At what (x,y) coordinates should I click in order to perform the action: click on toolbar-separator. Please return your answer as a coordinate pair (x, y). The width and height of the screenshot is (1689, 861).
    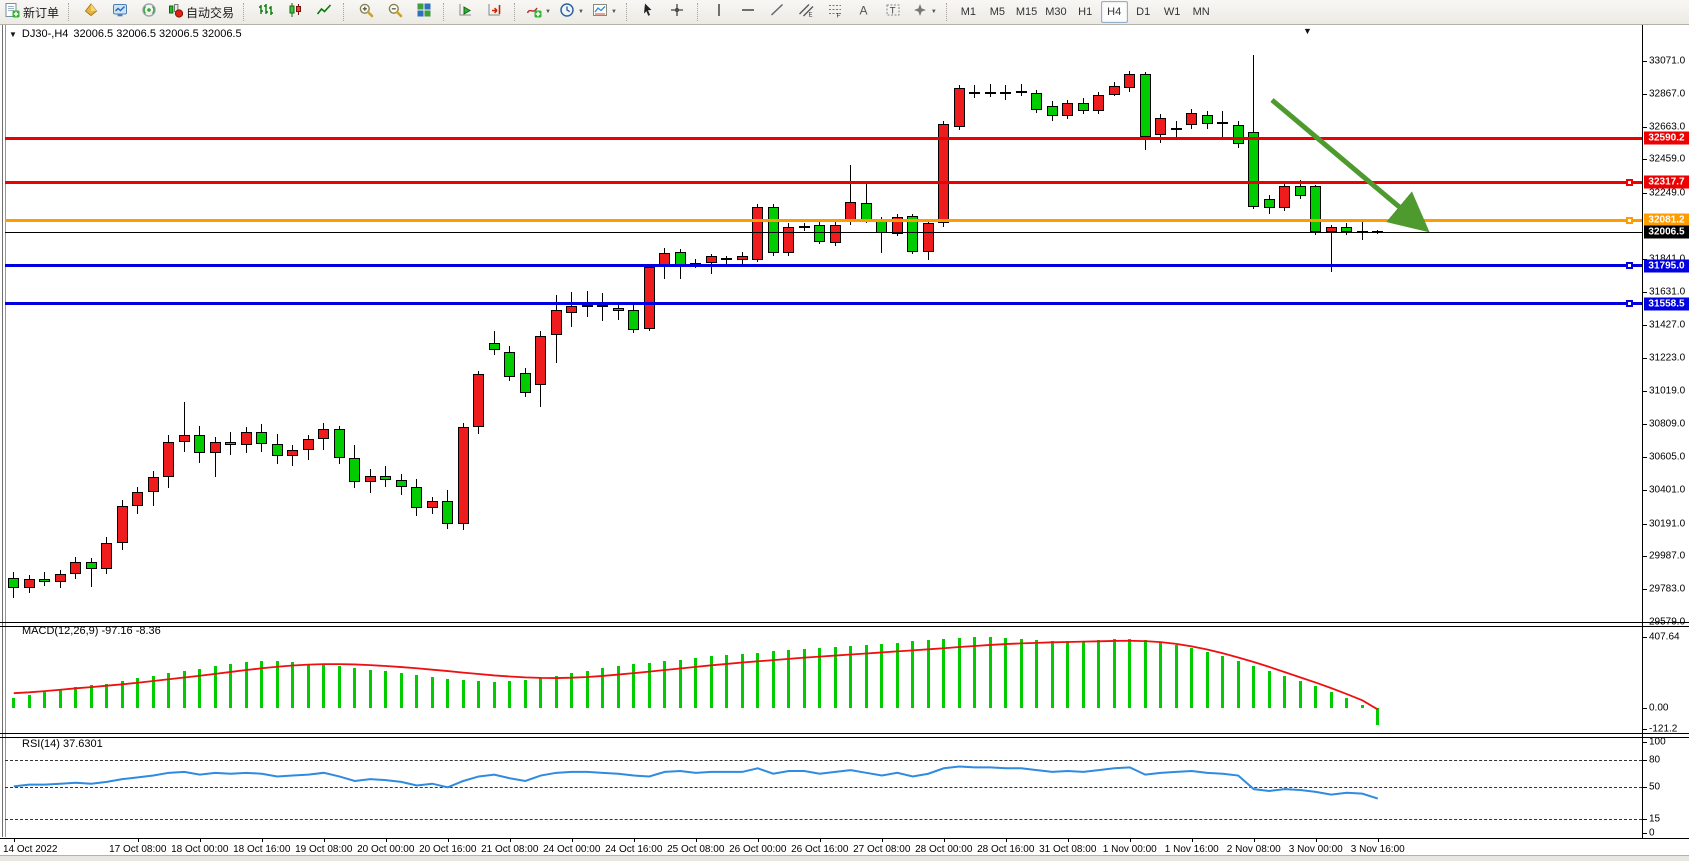
    Looking at the image, I should click on (947, 12).